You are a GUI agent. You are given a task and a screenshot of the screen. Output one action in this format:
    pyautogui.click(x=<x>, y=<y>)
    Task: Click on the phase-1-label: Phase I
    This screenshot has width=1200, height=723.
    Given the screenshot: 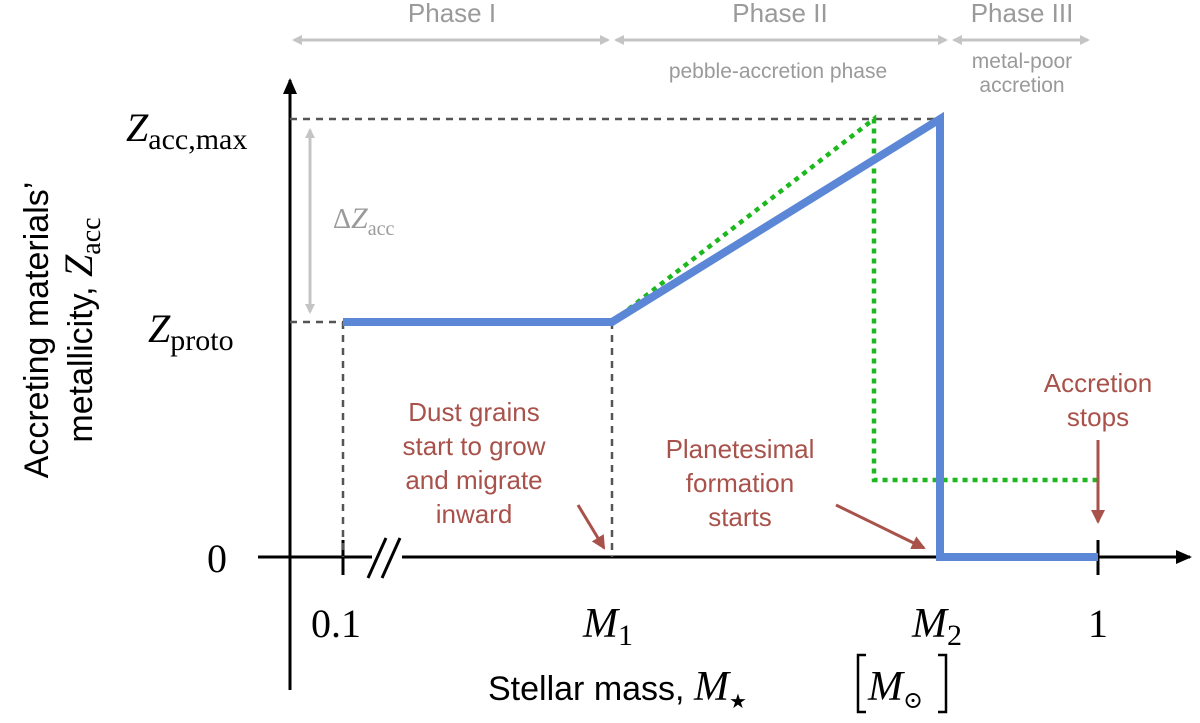 What is the action you would take?
    pyautogui.click(x=452, y=14)
    